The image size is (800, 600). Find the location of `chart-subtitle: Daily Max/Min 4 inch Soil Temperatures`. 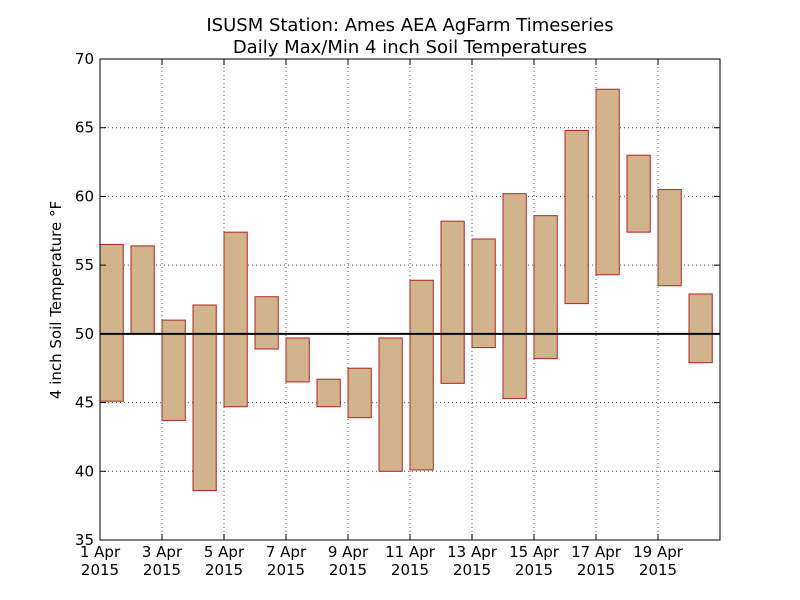

chart-subtitle: Daily Max/Min 4 inch Soil Temperatures is located at coordinates (410, 47).